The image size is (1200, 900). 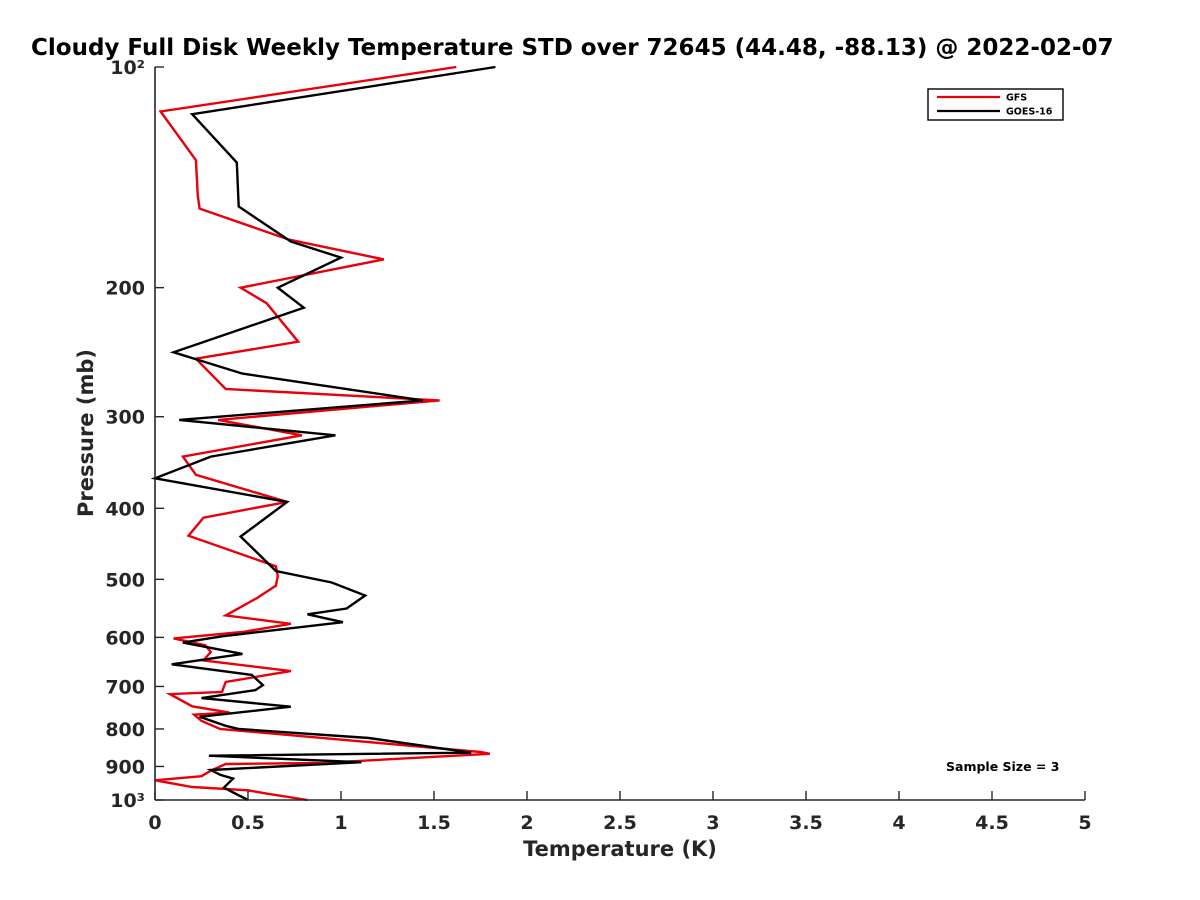 What do you see at coordinates (1084, 823) in the screenshot?
I see `x-tick-label: 5` at bounding box center [1084, 823].